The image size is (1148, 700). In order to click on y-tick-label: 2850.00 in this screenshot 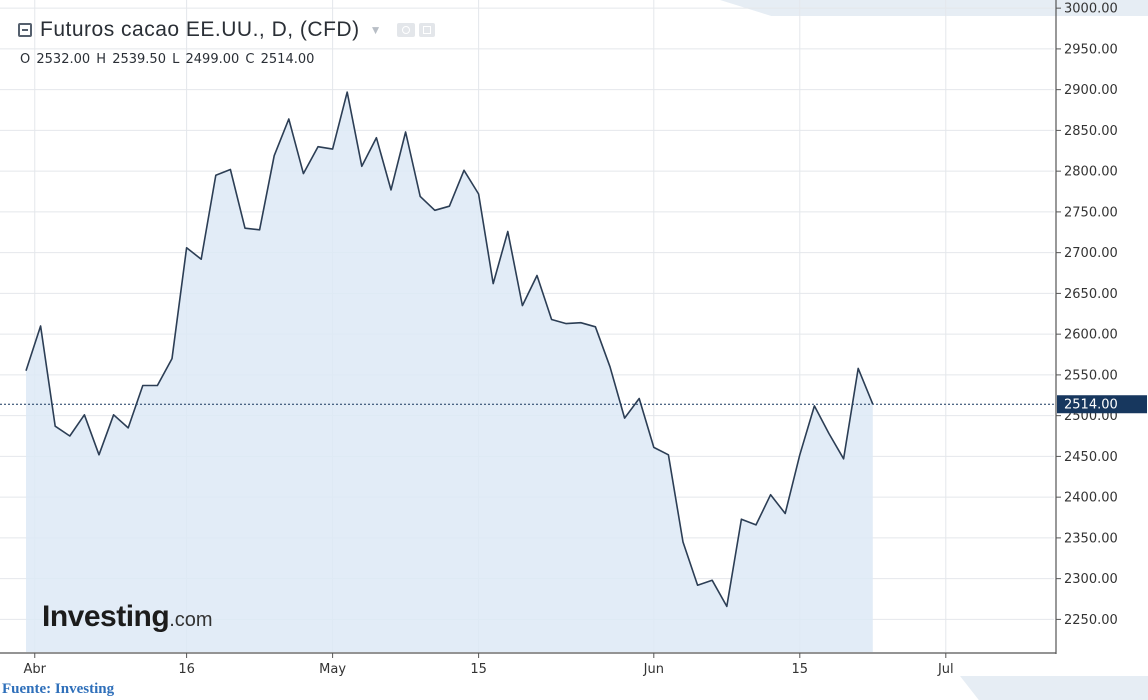, I will do `click(1091, 131)`.